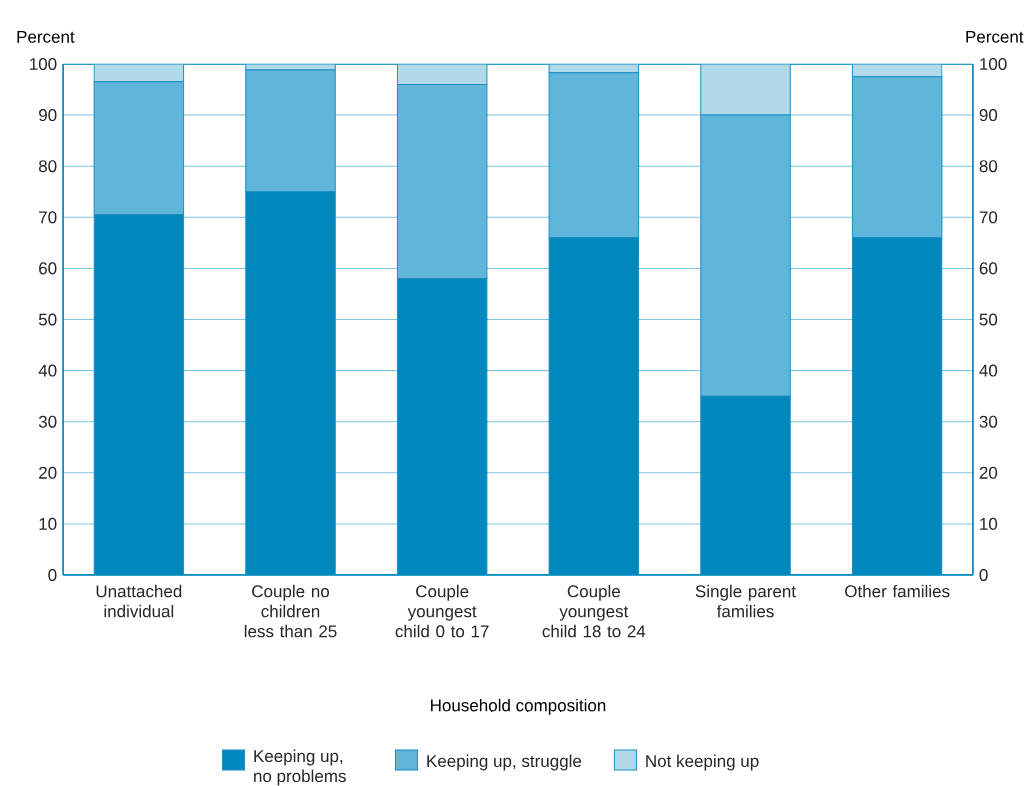  What do you see at coordinates (988, 421) in the screenshot?
I see `y2-tick-label: 30` at bounding box center [988, 421].